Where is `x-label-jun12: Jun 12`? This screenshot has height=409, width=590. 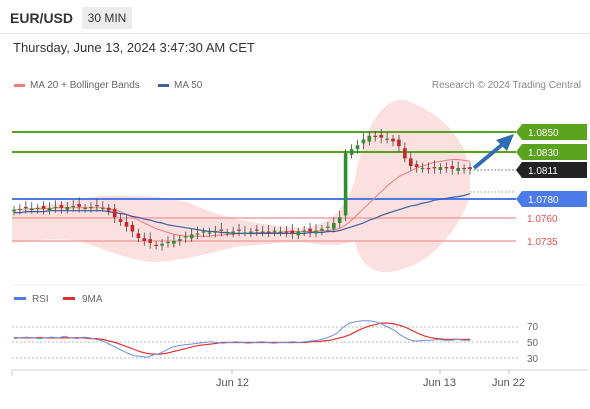 x-label-jun12: Jun 12 is located at coordinates (232, 383).